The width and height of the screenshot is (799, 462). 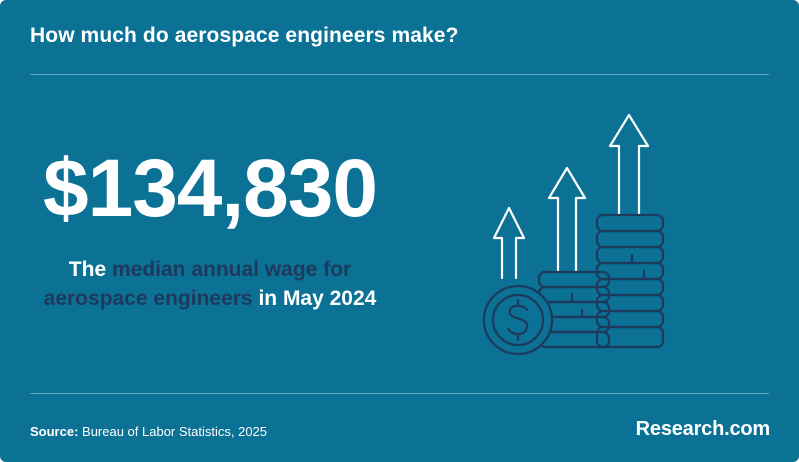 What do you see at coordinates (573, 284) in the screenshot?
I see `coin-stacks` at bounding box center [573, 284].